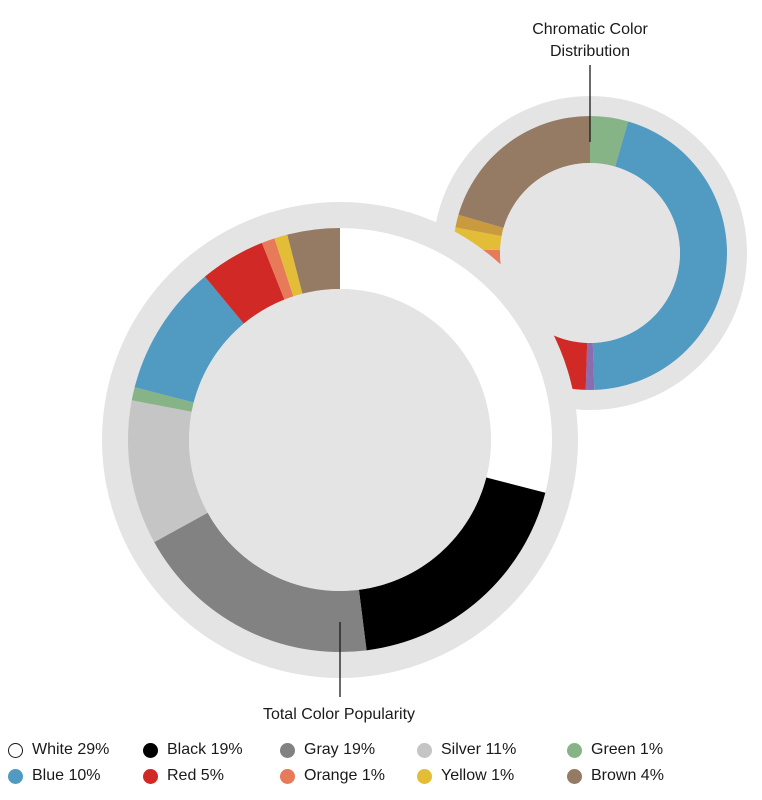 The image size is (762, 800). What do you see at coordinates (590, 366) in the screenshot?
I see `slice-purple` at bounding box center [590, 366].